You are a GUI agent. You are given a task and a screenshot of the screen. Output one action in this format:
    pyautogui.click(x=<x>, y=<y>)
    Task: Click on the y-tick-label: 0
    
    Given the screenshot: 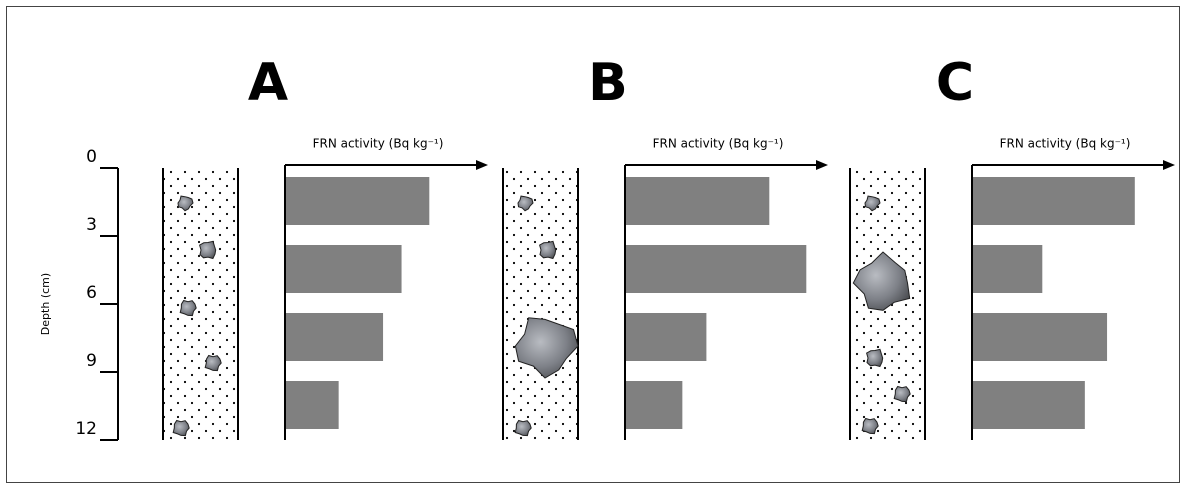 What is the action you would take?
    pyautogui.click(x=91, y=157)
    